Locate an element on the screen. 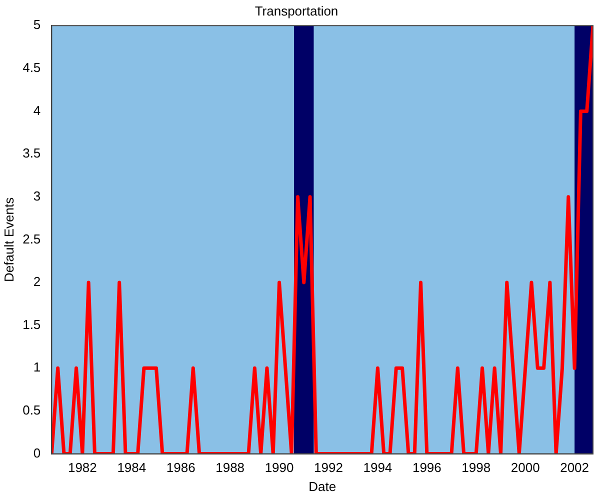  y-tick-label: 4 is located at coordinates (37, 110).